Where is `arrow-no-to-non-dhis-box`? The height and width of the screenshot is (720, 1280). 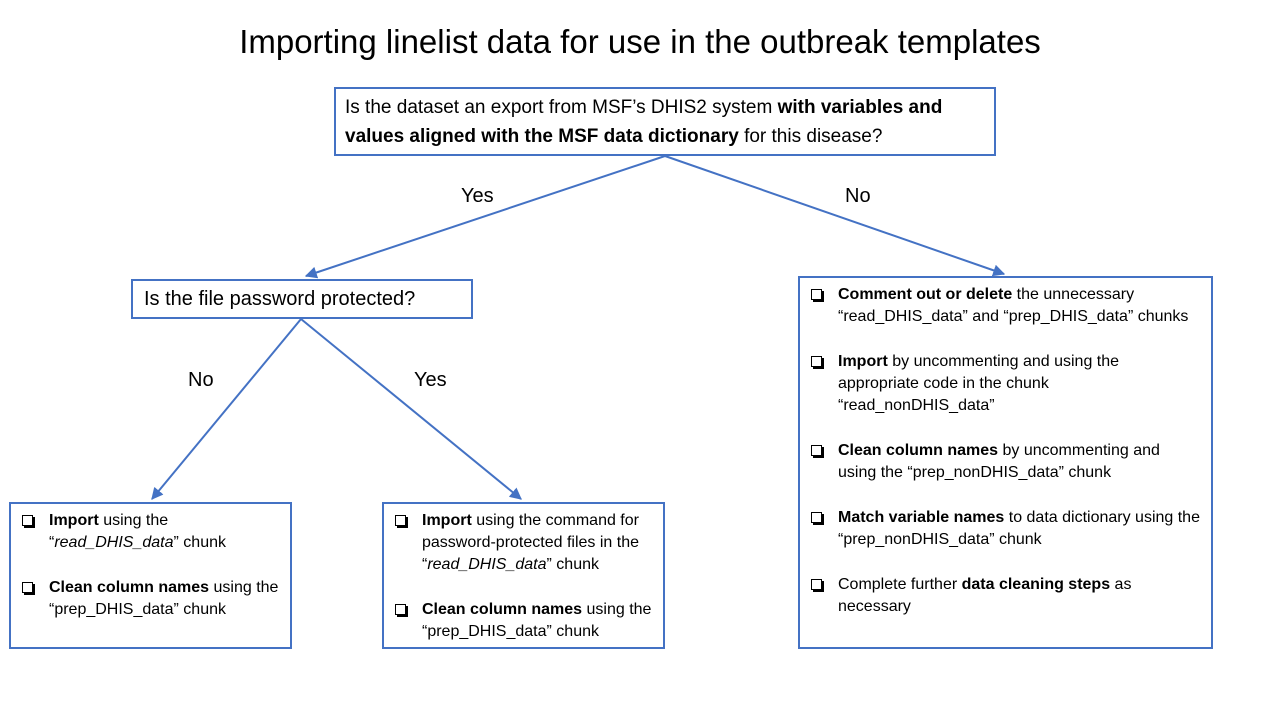 arrow-no-to-non-dhis-box is located at coordinates (835, 216).